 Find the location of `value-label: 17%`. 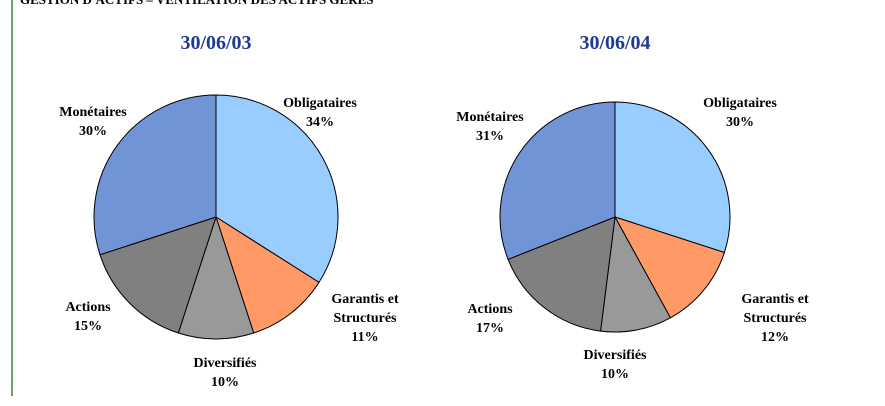

value-label: 17% is located at coordinates (490, 328).